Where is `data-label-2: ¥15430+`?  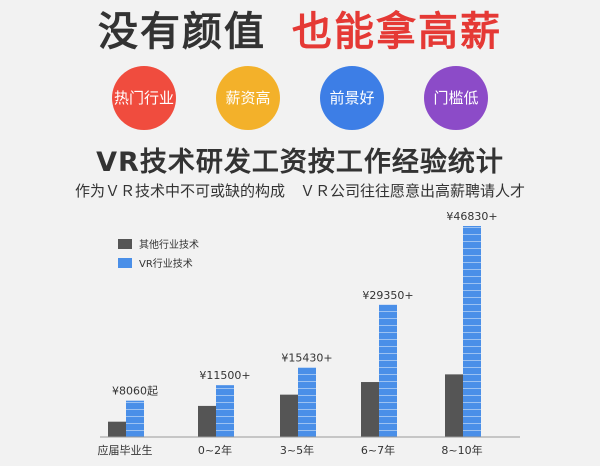
data-label-2: ¥15430+ is located at coordinates (306, 357).